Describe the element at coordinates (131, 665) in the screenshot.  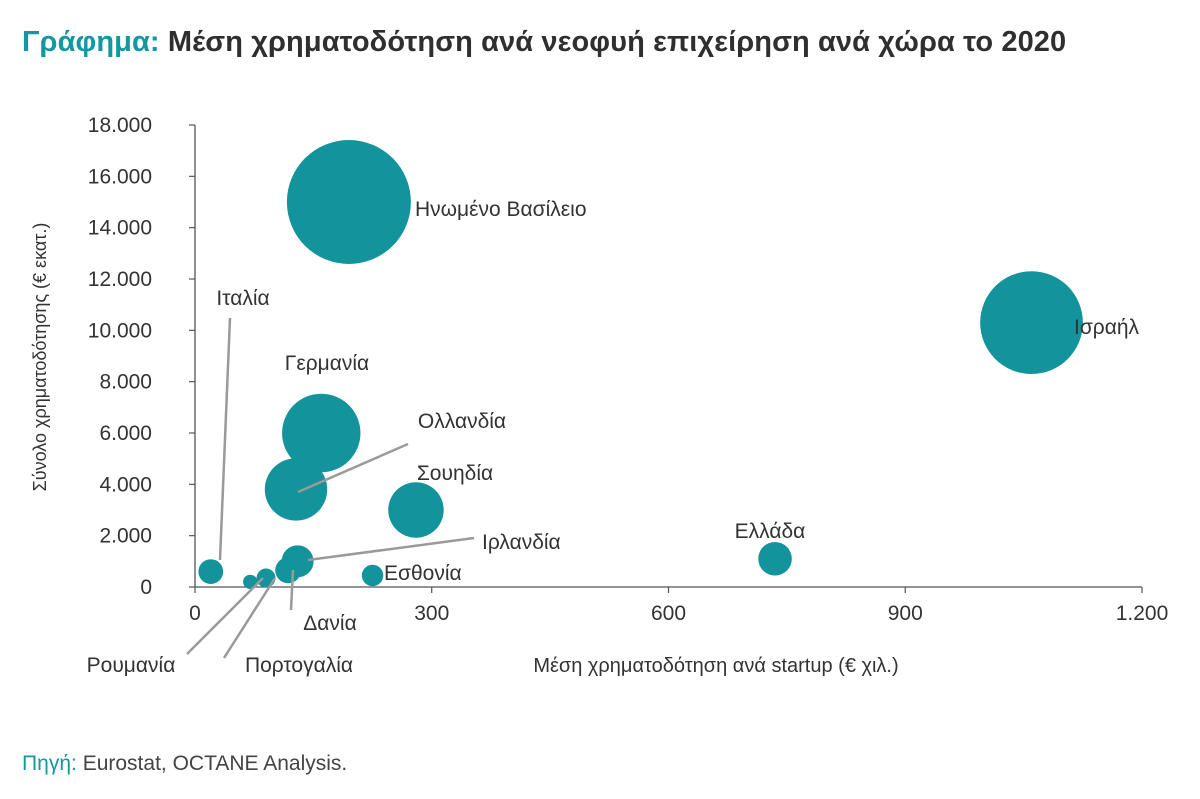
I see `point-label-ρουμανια: Ρουμανία` at that location.